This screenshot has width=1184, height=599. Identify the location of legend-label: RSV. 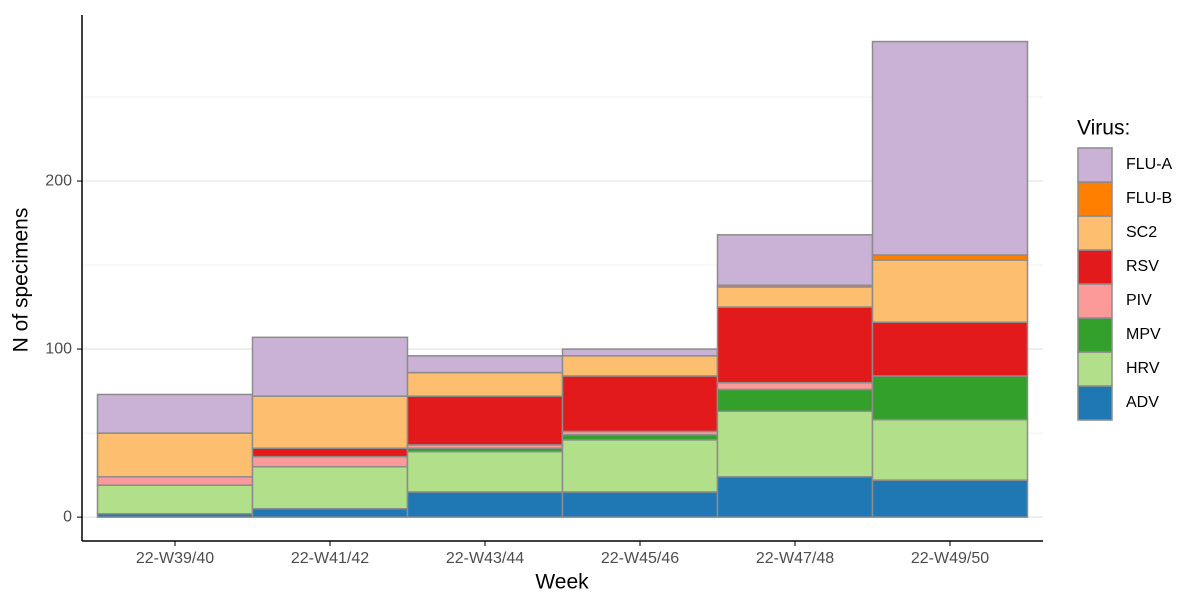
(1142, 266).